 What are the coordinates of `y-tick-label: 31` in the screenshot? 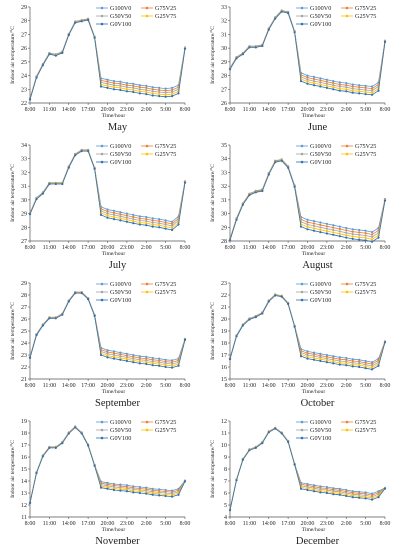 It's located at (24, 187).